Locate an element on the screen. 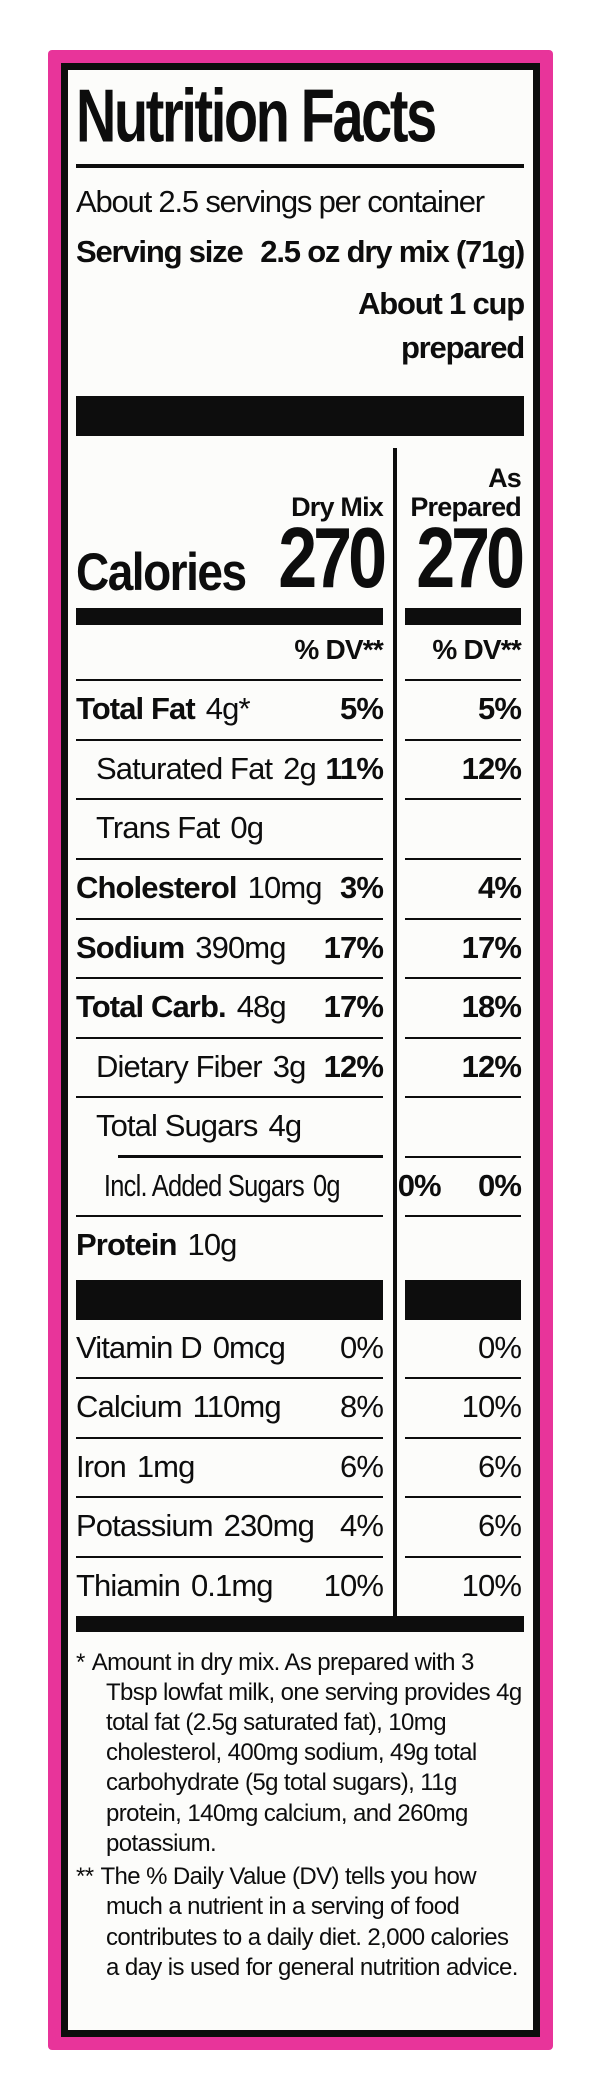 The height and width of the screenshot is (2100, 603). nutrient-cell-dry-mix: Dietary Fiber 3g 12% is located at coordinates (230, 1066).